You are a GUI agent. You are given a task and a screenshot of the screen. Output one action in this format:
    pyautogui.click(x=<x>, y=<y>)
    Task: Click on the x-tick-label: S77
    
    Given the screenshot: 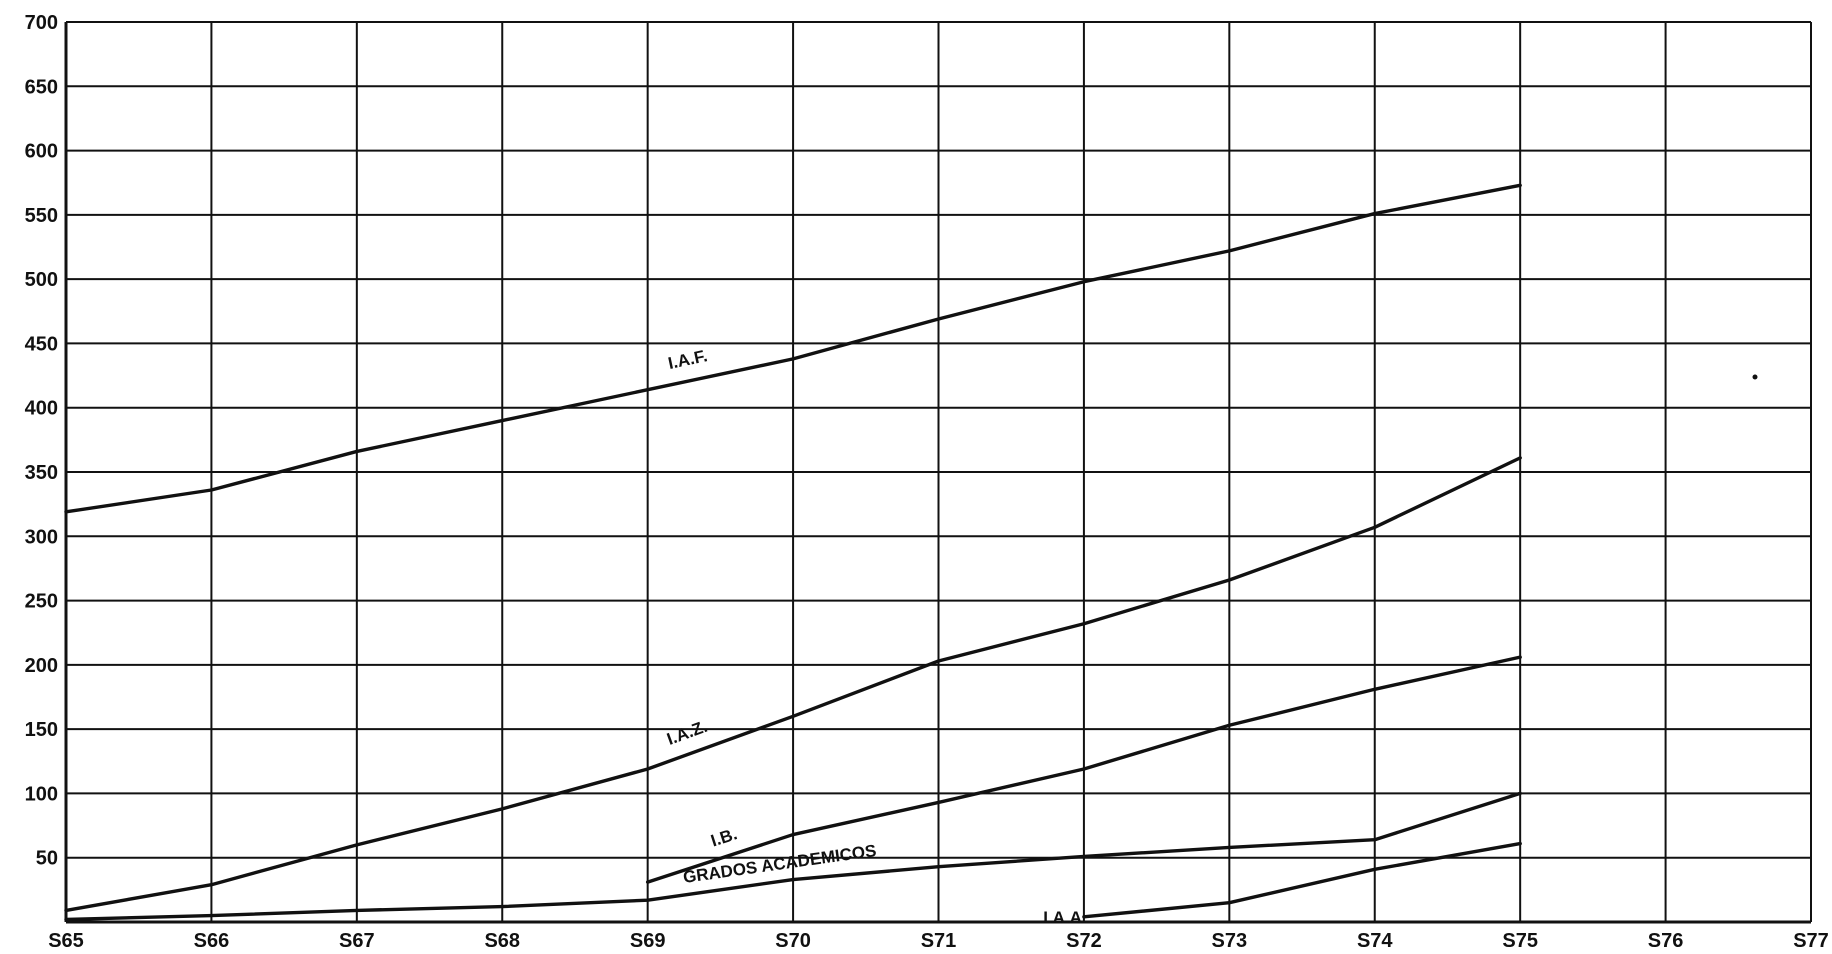 What is the action you would take?
    pyautogui.click(x=1811, y=941)
    